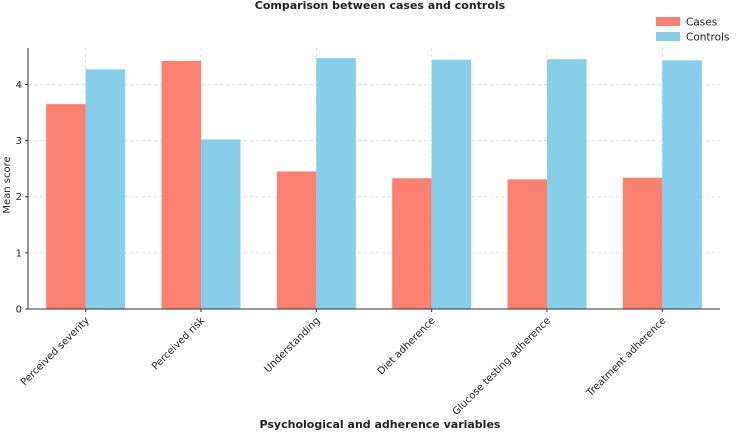  What do you see at coordinates (451, 184) in the screenshot?
I see `bar-controls-diet-adherence` at bounding box center [451, 184].